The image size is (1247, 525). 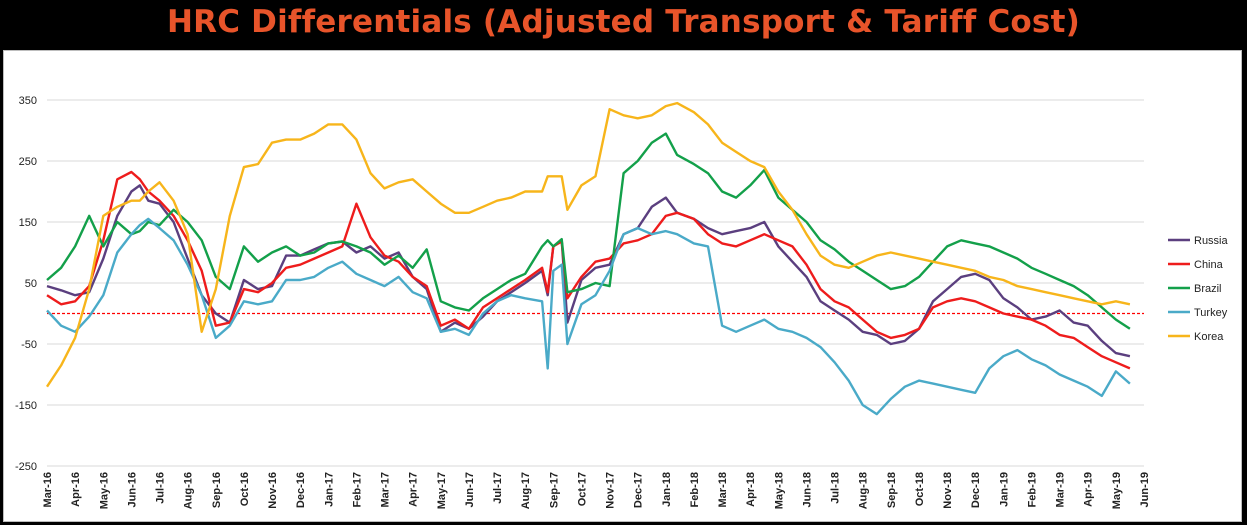 I want to click on y-axis-ticks: 350 250 150 50 -50 -150 -250, so click(x=26, y=284).